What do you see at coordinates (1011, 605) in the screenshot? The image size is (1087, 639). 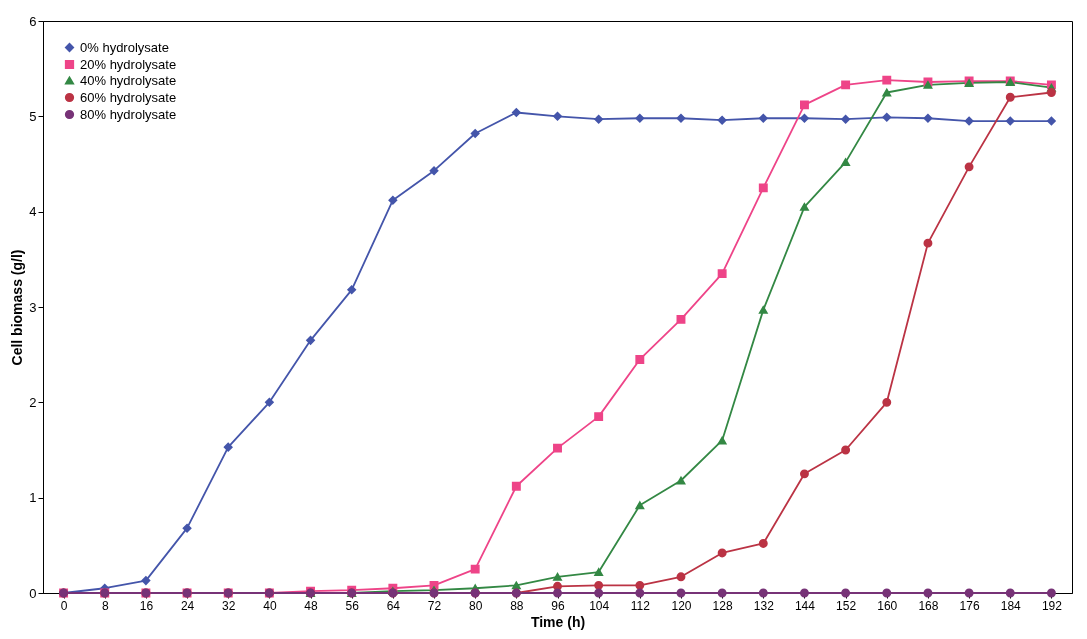 I see `x-tick-label: 184` at bounding box center [1011, 605].